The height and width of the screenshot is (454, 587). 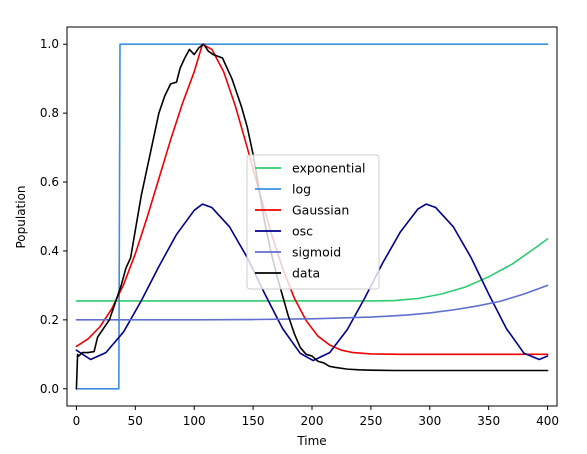 What do you see at coordinates (49, 182) in the screenshot?
I see `y-tick-label: 0.6` at bounding box center [49, 182].